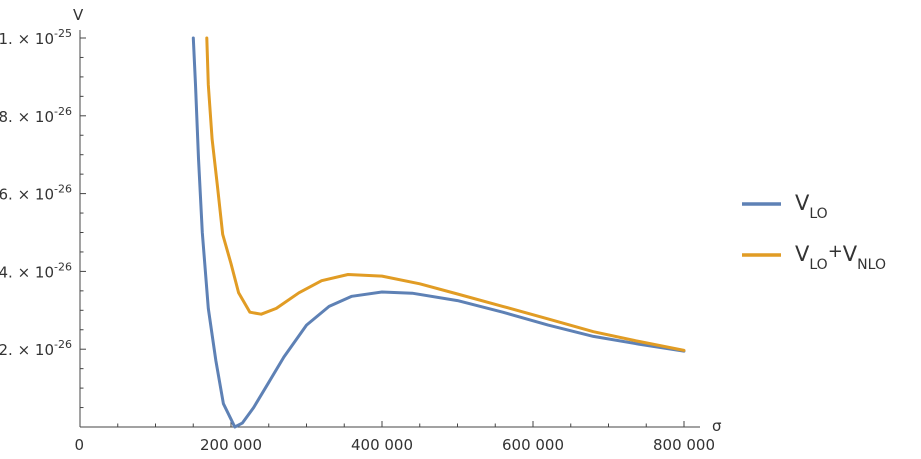 The image size is (921, 459). Describe the element at coordinates (6, 350) in the screenshot. I see `y-tick-mantissa: 2.` at that location.